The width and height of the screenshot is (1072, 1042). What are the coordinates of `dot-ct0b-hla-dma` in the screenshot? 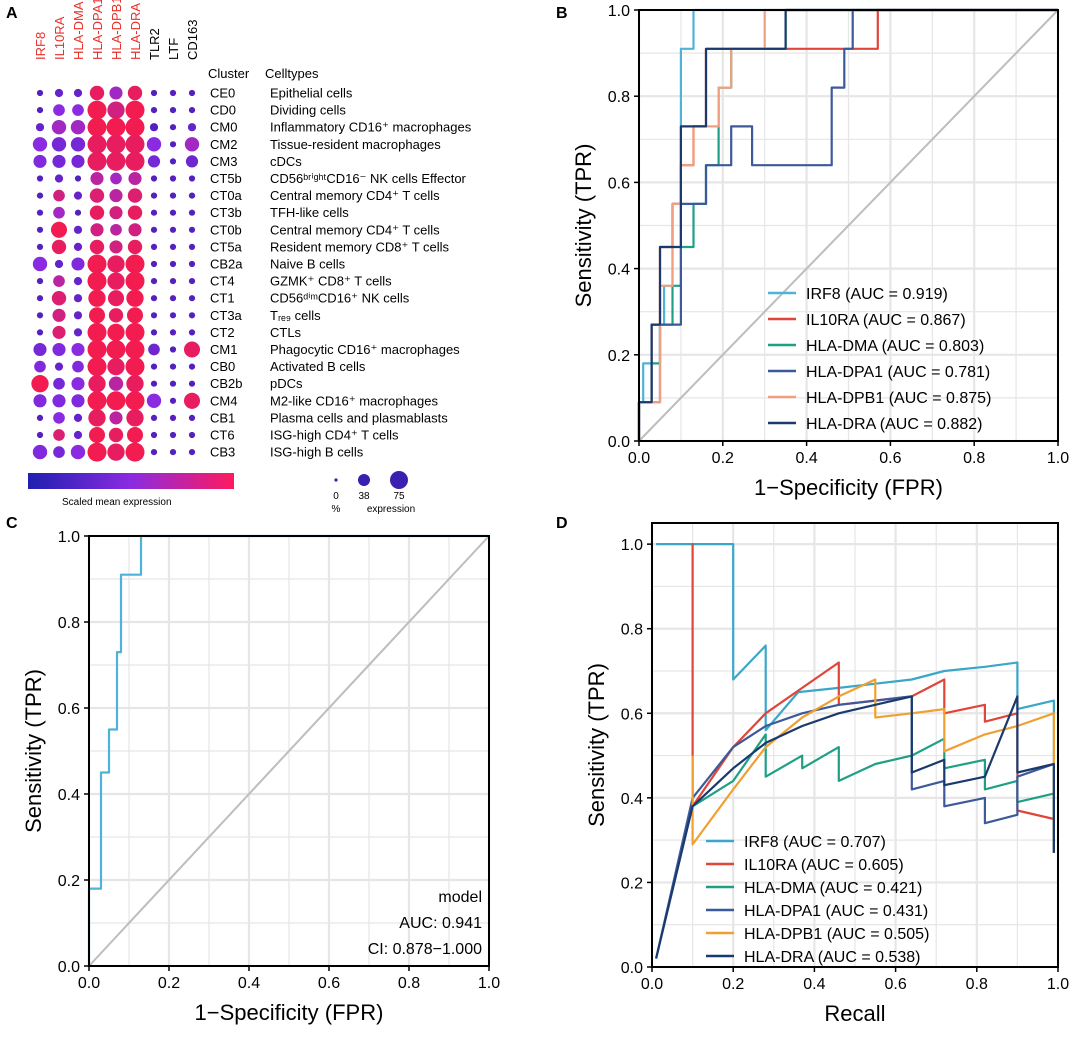 It's located at (78, 229).